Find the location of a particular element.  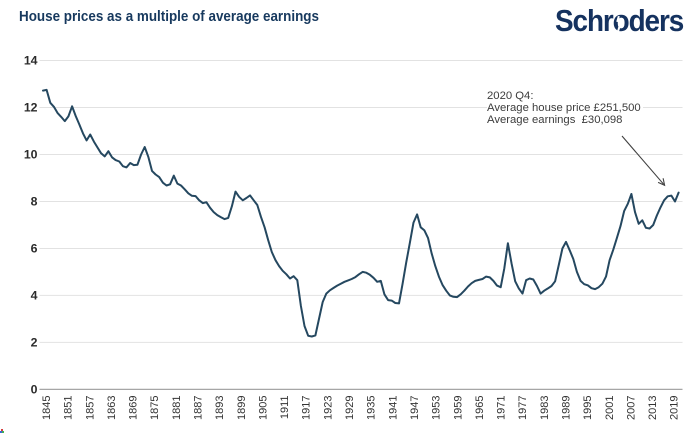

svg-text: 0 is located at coordinates (34, 389).